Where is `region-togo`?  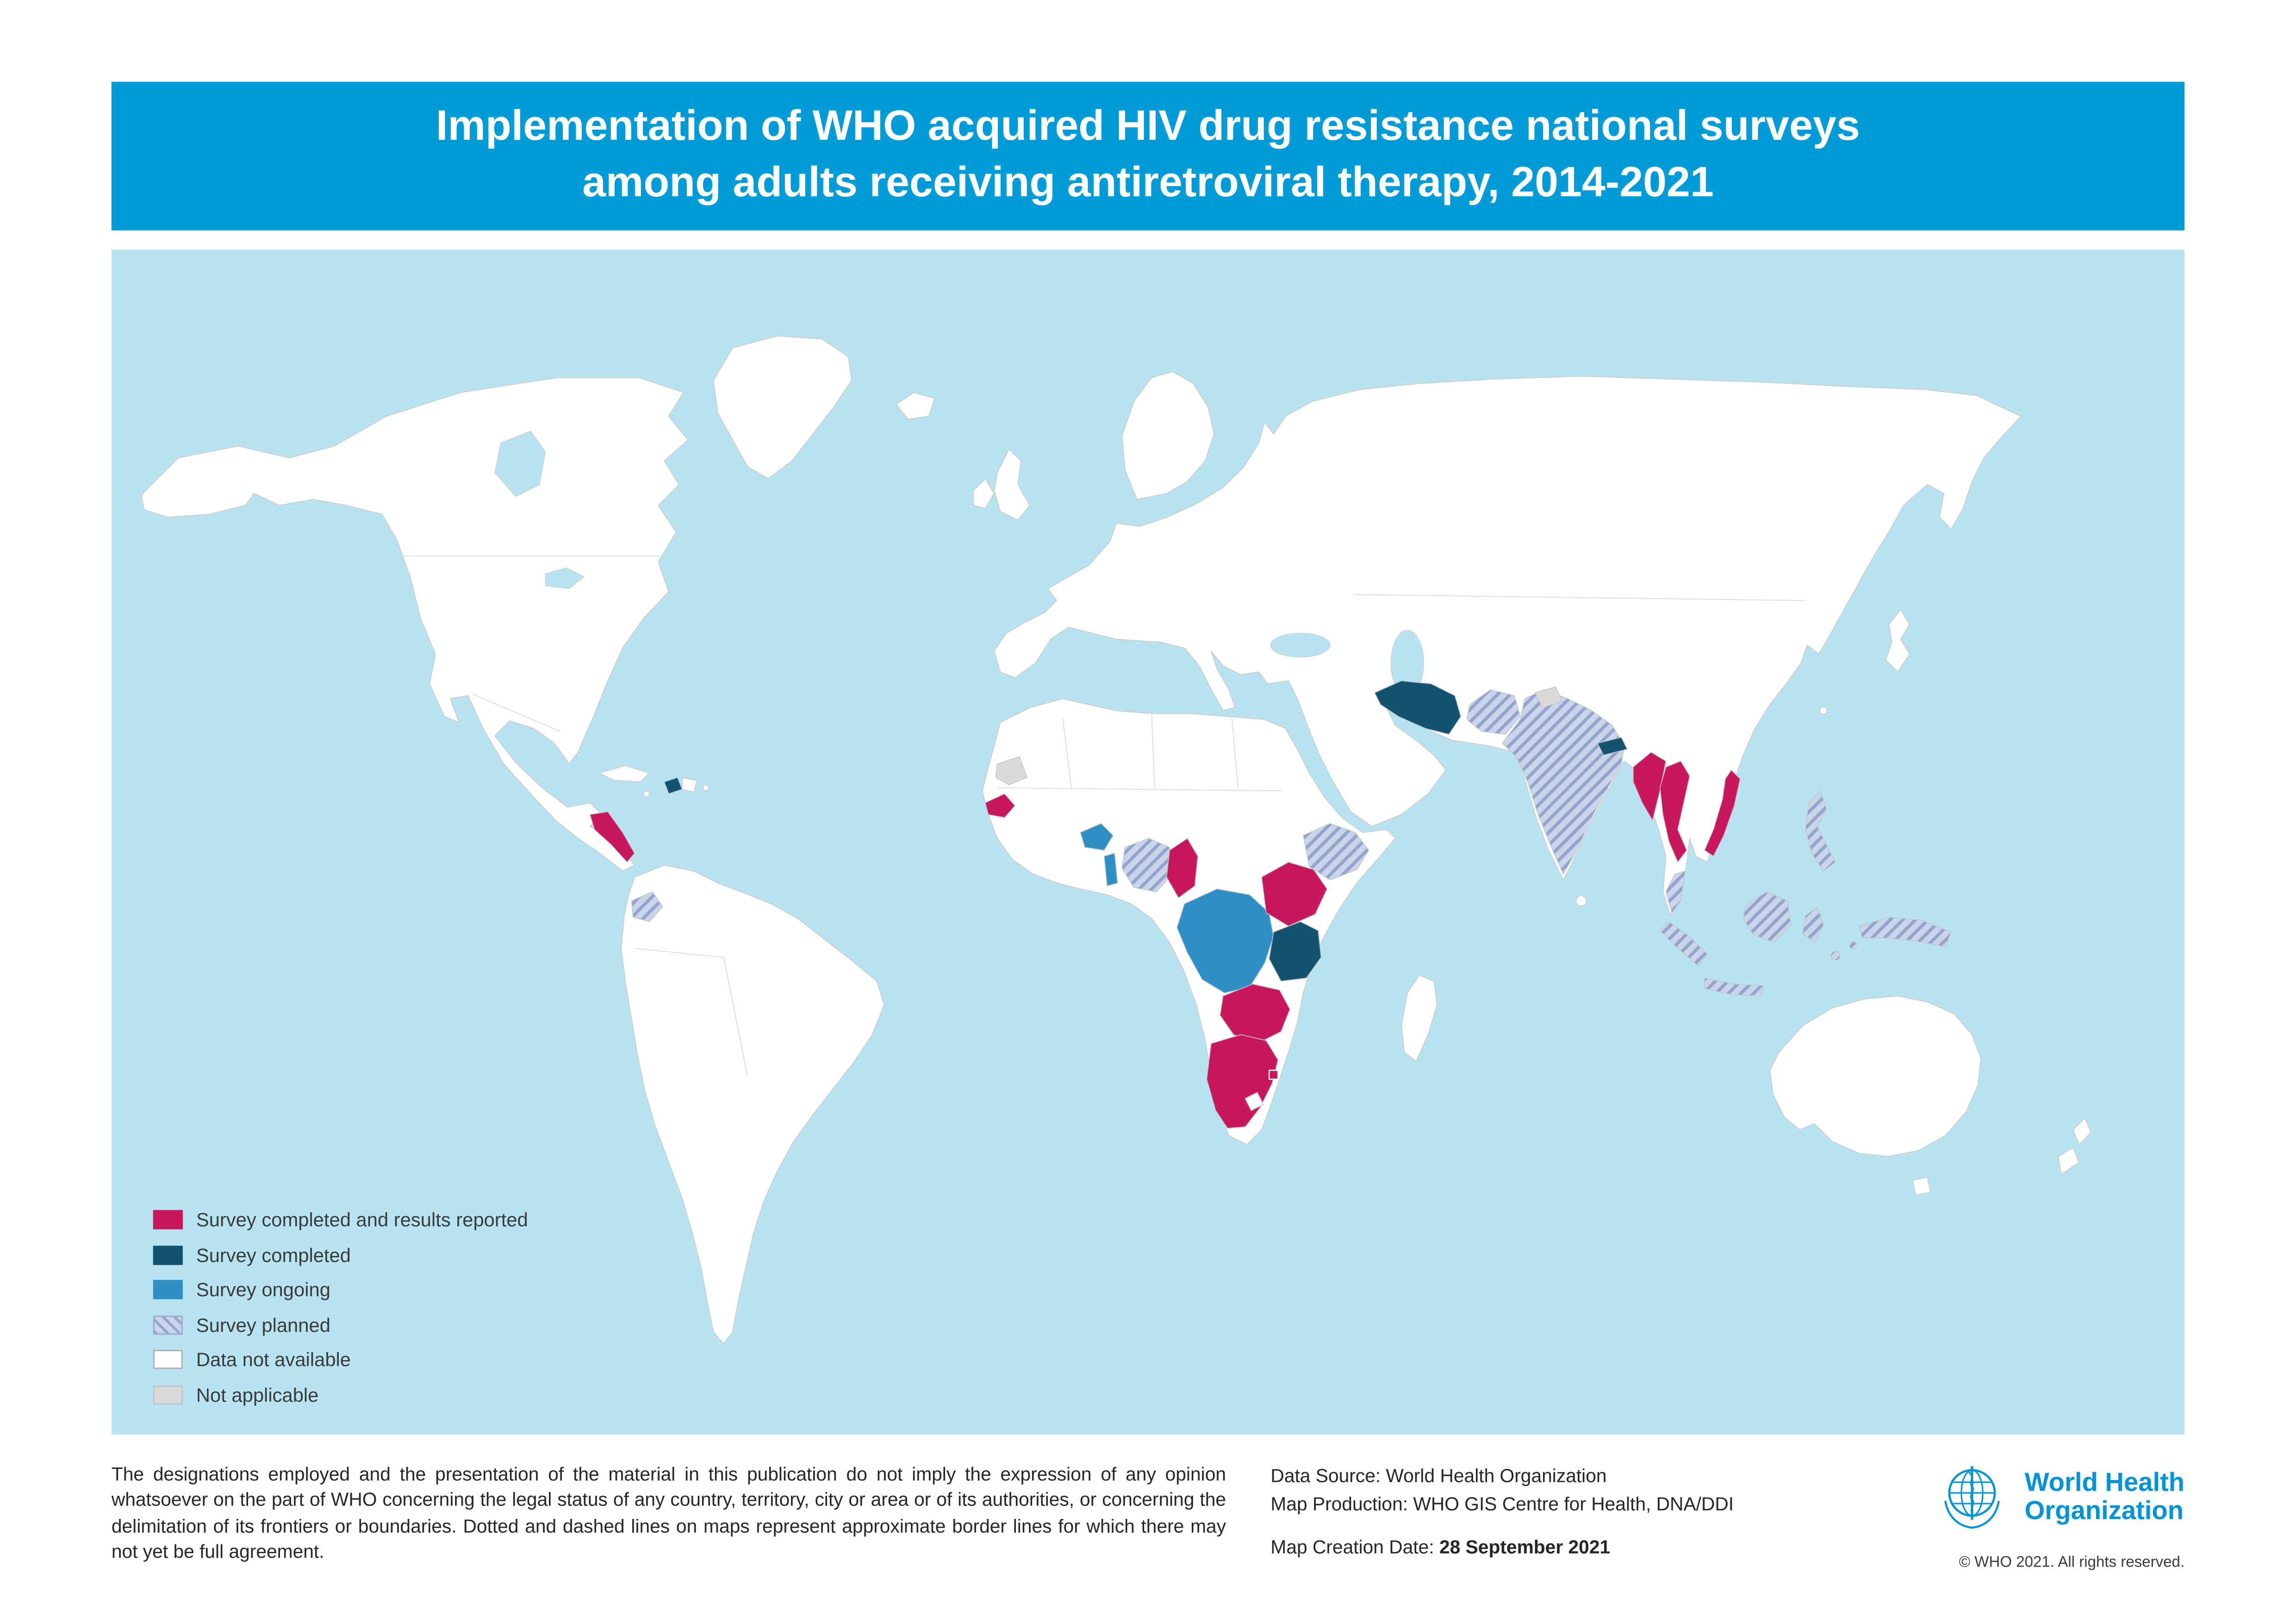
region-togo is located at coordinates (1110, 870).